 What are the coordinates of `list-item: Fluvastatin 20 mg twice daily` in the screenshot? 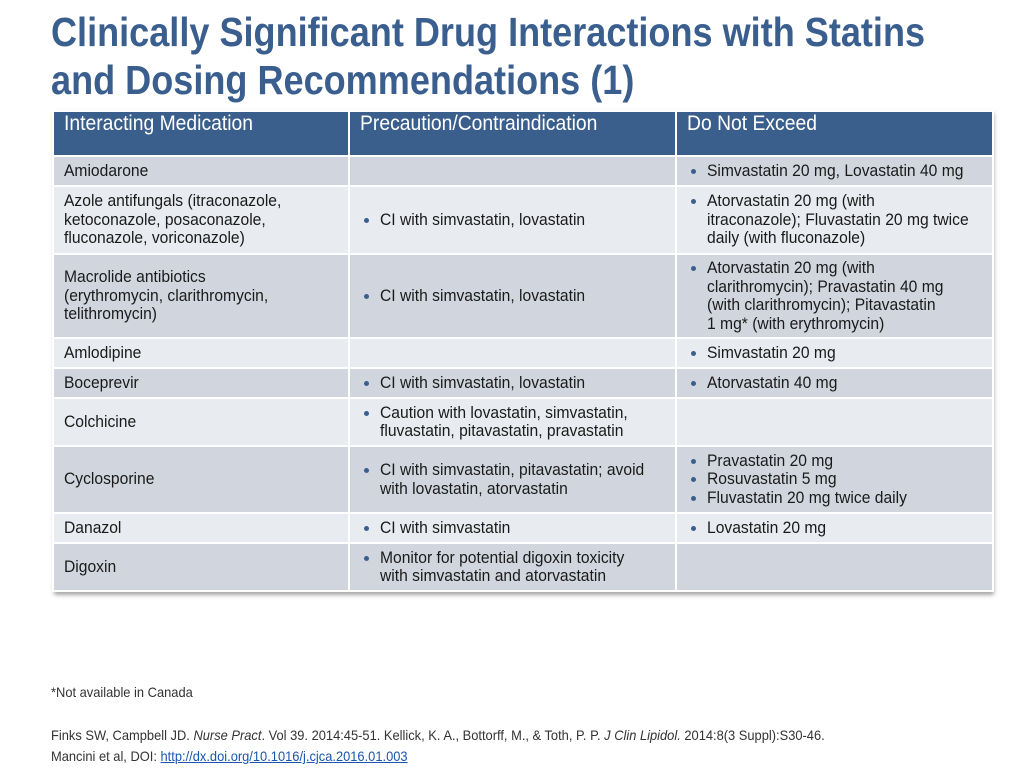 It's located at (834, 498).